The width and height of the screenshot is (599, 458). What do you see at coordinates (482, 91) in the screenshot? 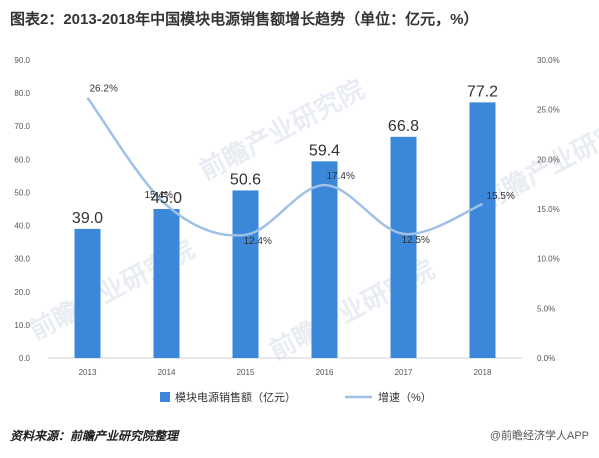
I see `bar-value-label: 77.2` at bounding box center [482, 91].